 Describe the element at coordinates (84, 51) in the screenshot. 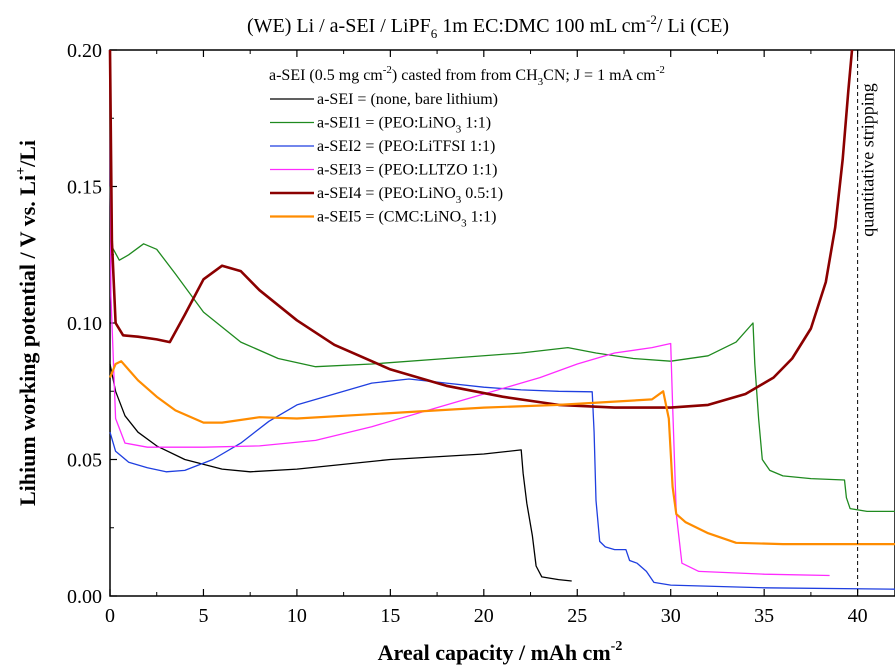

I see `y-tick-label: 0.20` at that location.